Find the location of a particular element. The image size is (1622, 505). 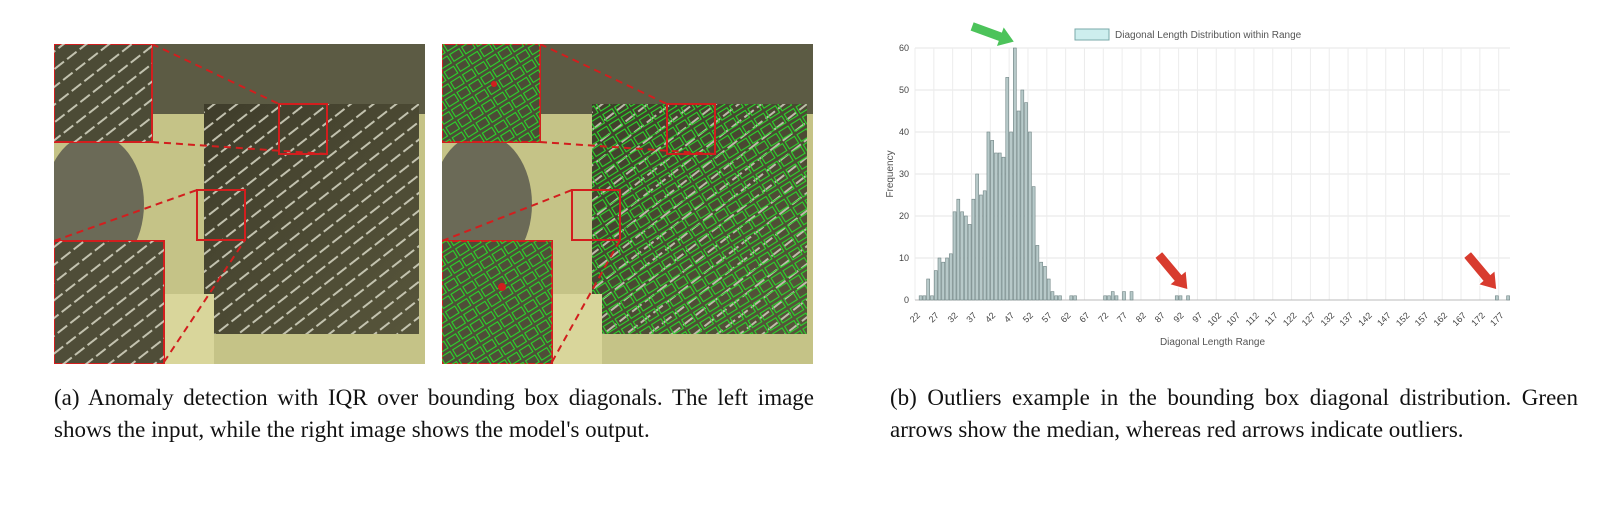

x-tick-label: 152 is located at coordinates (1403, 319).